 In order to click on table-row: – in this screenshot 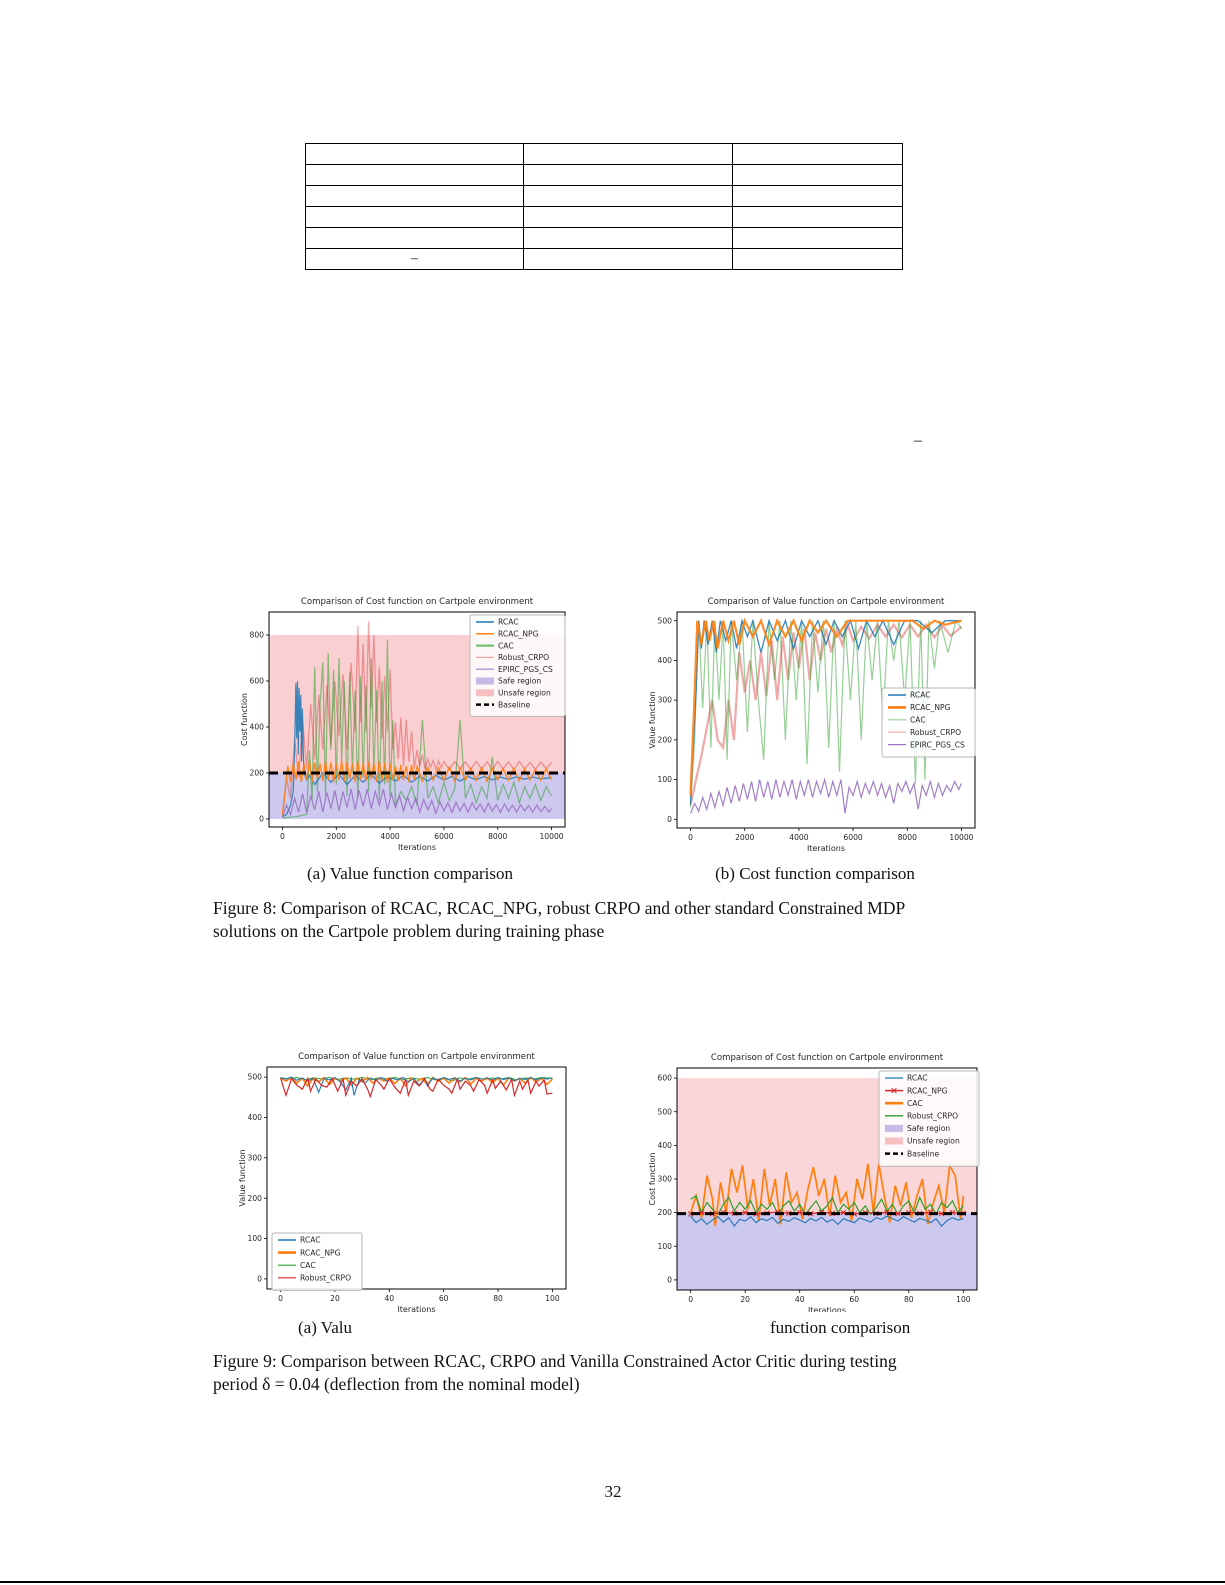, I will do `click(604, 259)`.